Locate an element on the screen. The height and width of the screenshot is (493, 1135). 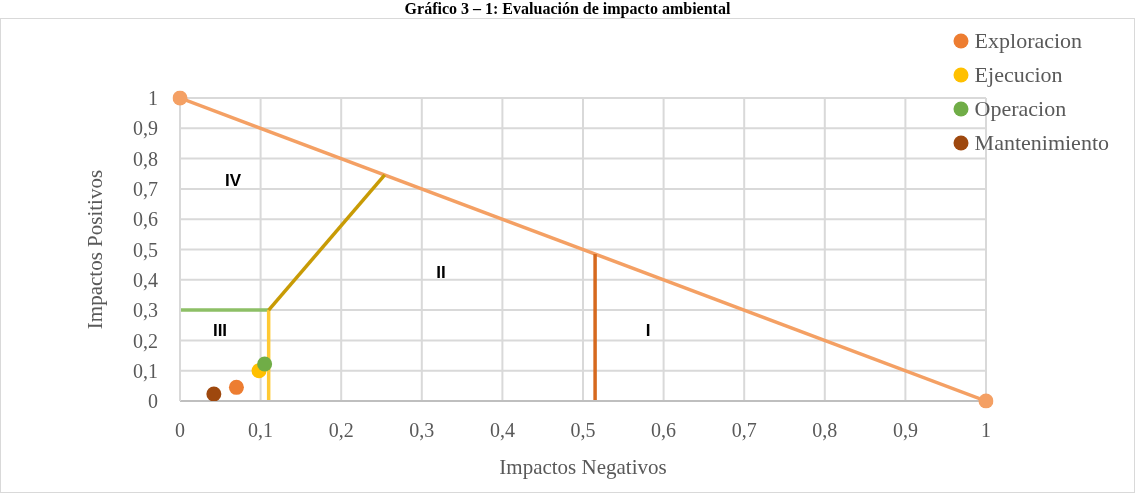
y-tick-label: 0,8 is located at coordinates (145, 158).